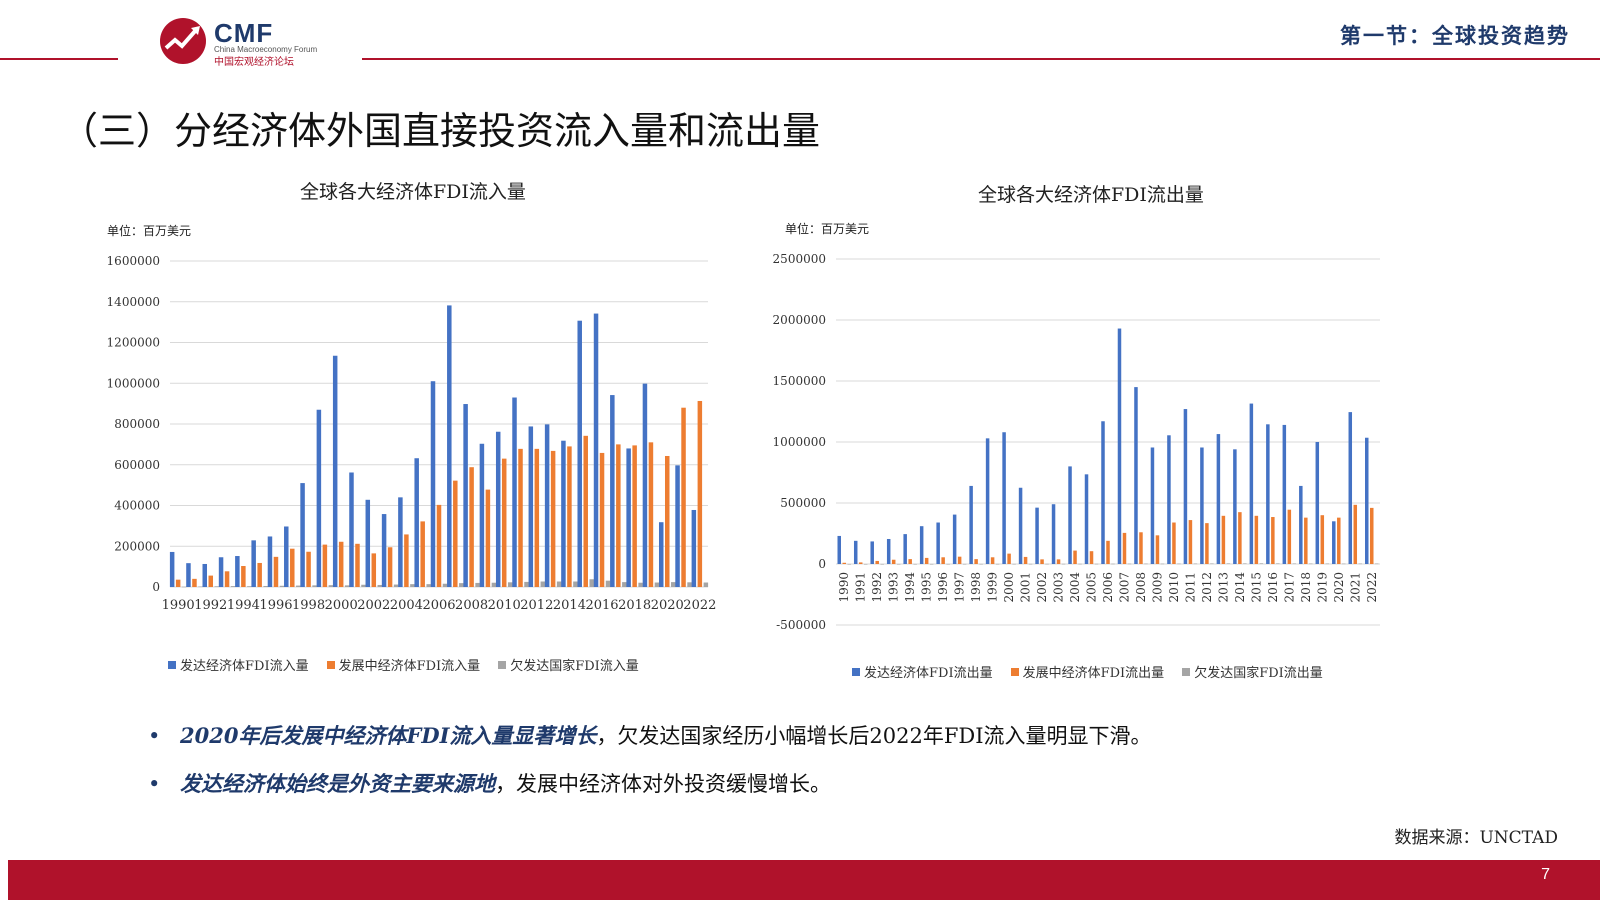  I want to click on x-tick-label: 2006, so click(1108, 587).